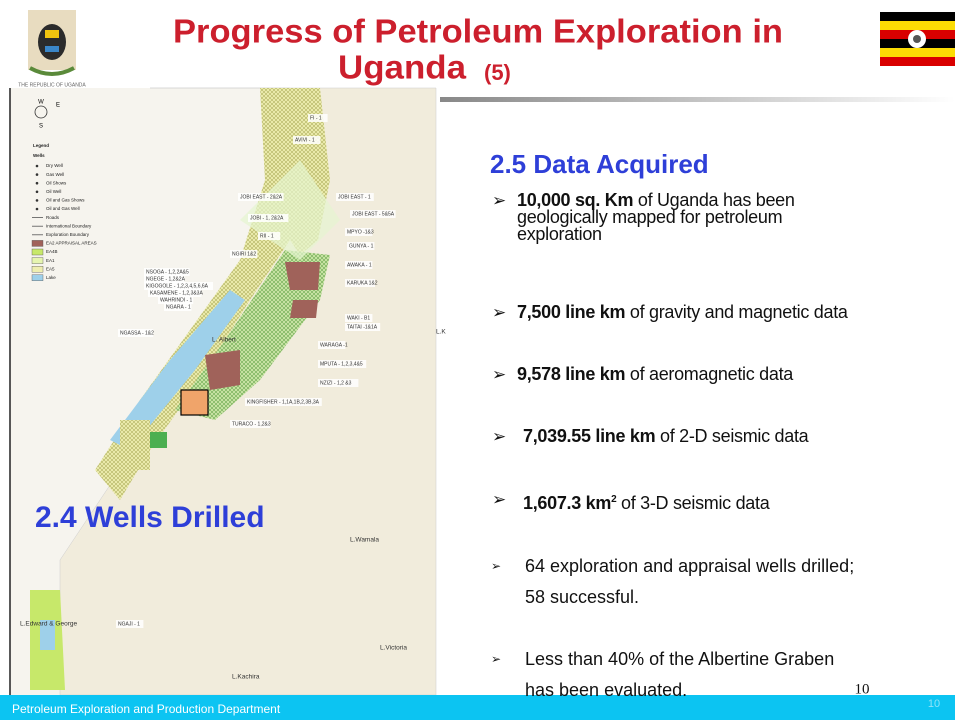  Describe the element at coordinates (55, 174) in the screenshot. I see `legend-item: Gas Well` at that location.